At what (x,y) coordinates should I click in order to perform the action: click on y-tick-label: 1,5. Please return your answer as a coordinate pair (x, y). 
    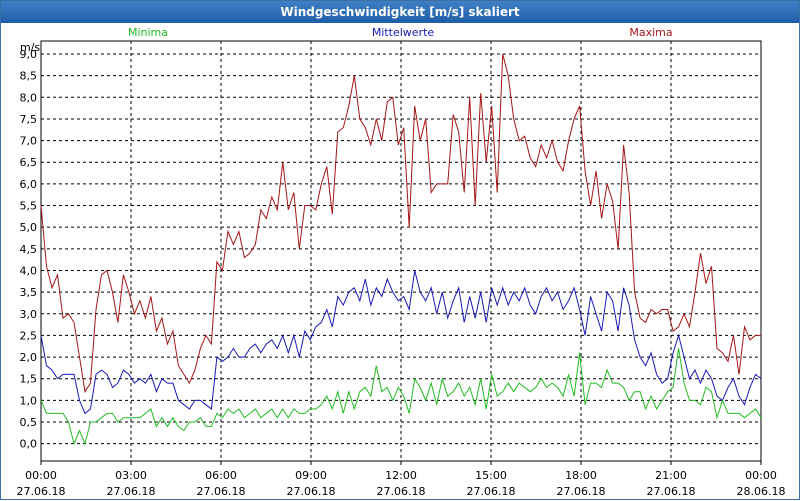
    Looking at the image, I should click on (29, 379).